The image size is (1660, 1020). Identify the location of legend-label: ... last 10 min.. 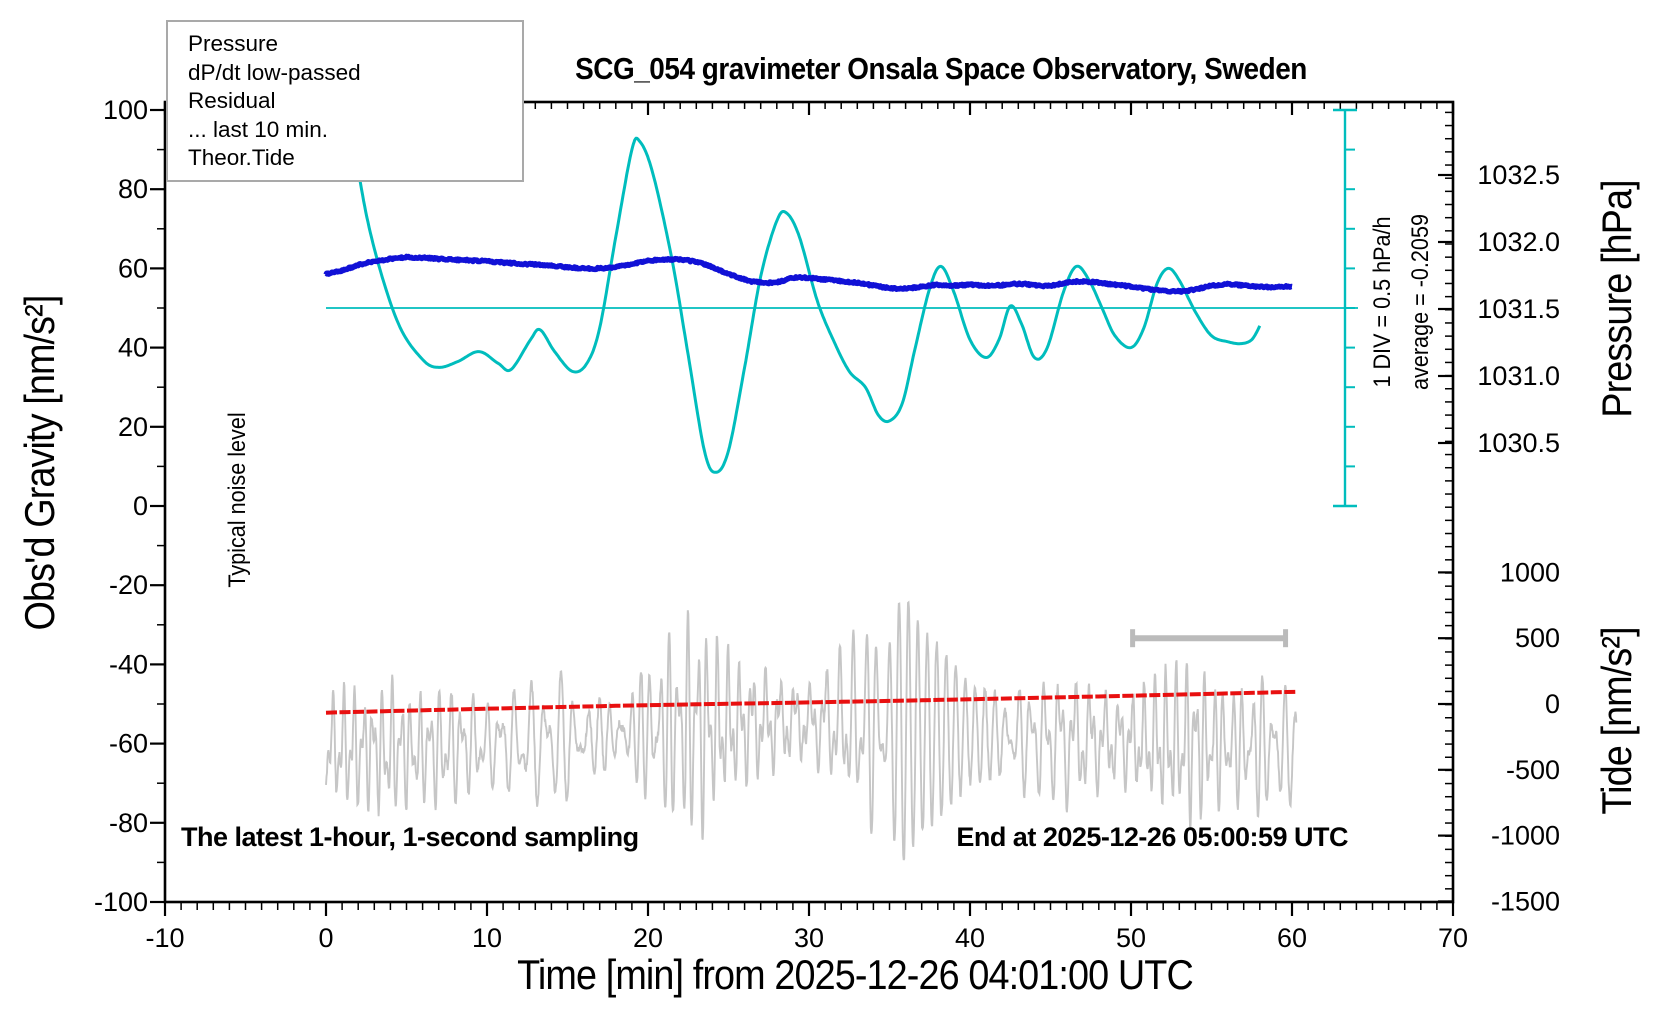
(258, 129).